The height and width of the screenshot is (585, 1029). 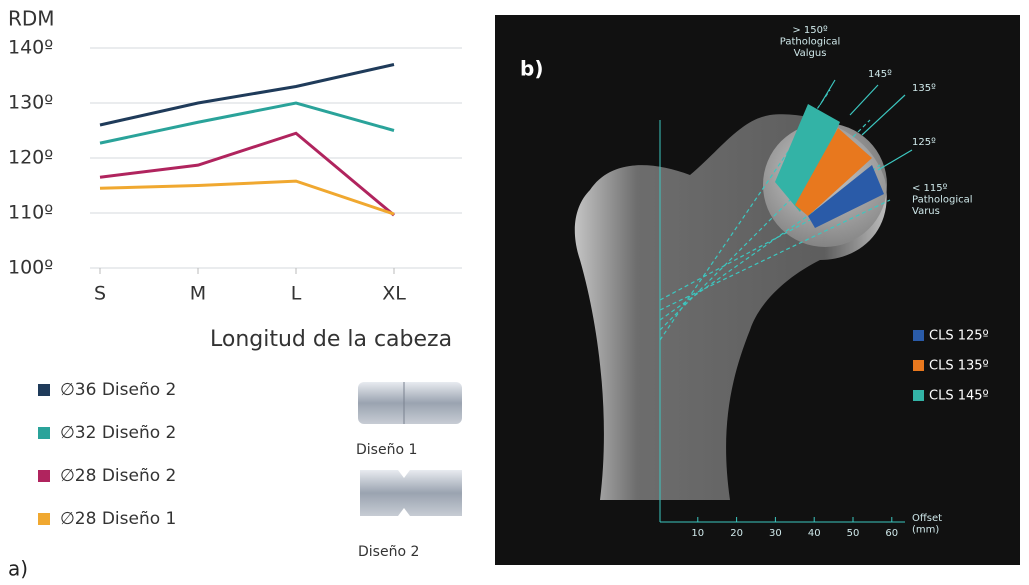 What do you see at coordinates (697, 533) in the screenshot?
I see `offset-tick-label: 10` at bounding box center [697, 533].